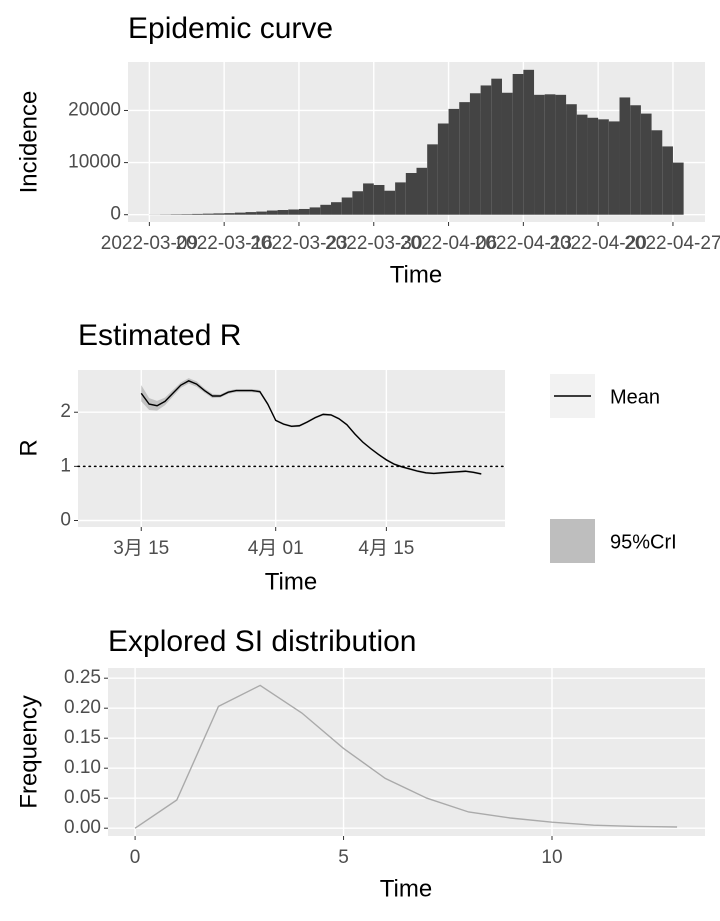 The height and width of the screenshot is (921, 720). I want to click on x-tick-label: 2022-03-23, so click(298, 243).